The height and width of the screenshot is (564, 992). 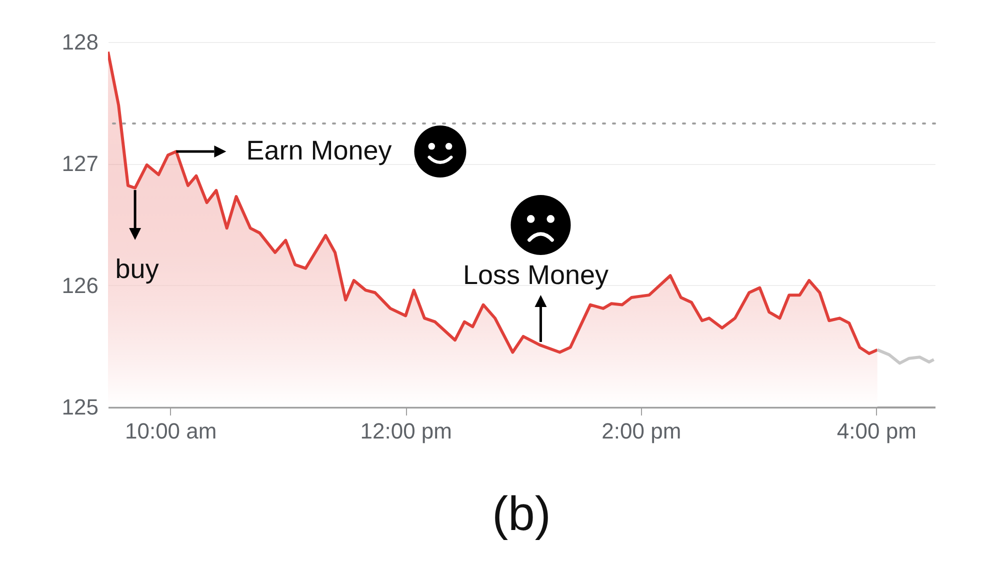 I want to click on text: (b), so click(x=521, y=514).